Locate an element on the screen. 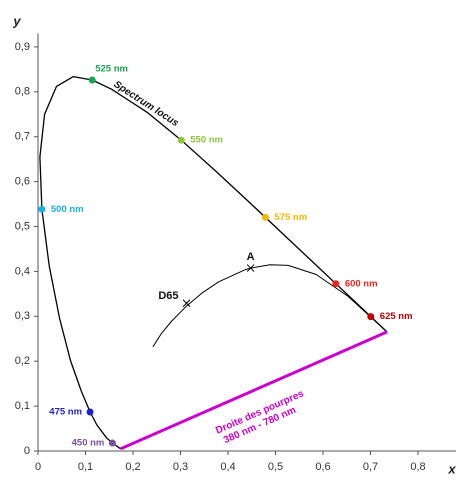  y-tick-label: 0,3 is located at coordinates (22, 316).